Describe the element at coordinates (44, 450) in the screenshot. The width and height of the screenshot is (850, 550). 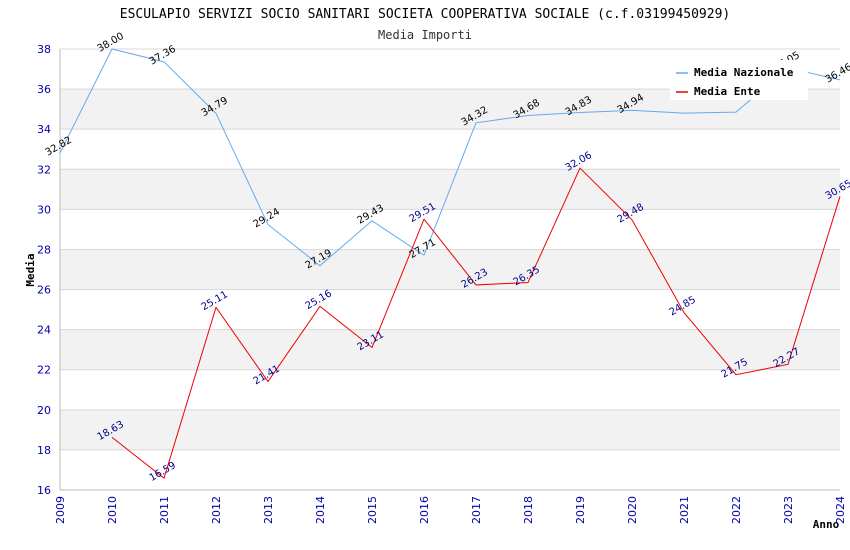
I see `y-tick-label: 18` at that location.